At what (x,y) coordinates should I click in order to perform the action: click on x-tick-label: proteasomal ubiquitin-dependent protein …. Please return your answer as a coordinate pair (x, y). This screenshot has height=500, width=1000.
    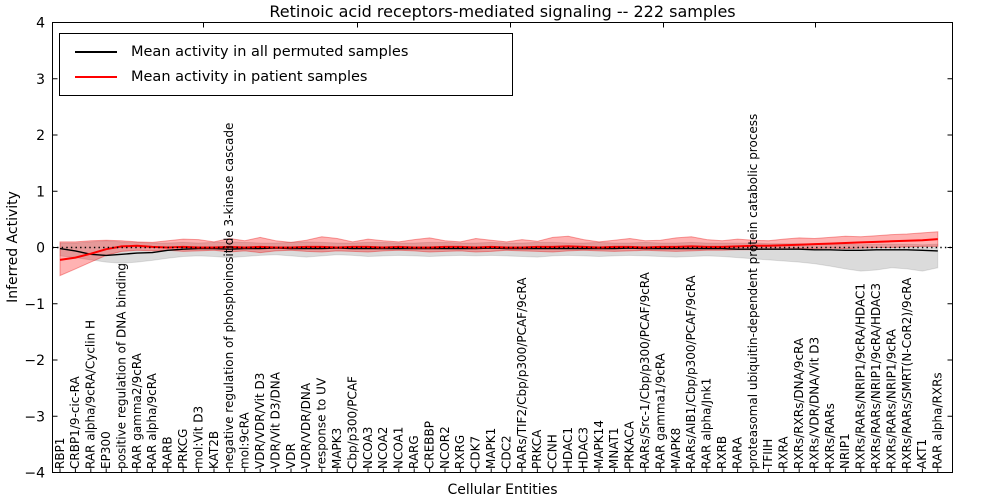
    Looking at the image, I should click on (753, 291).